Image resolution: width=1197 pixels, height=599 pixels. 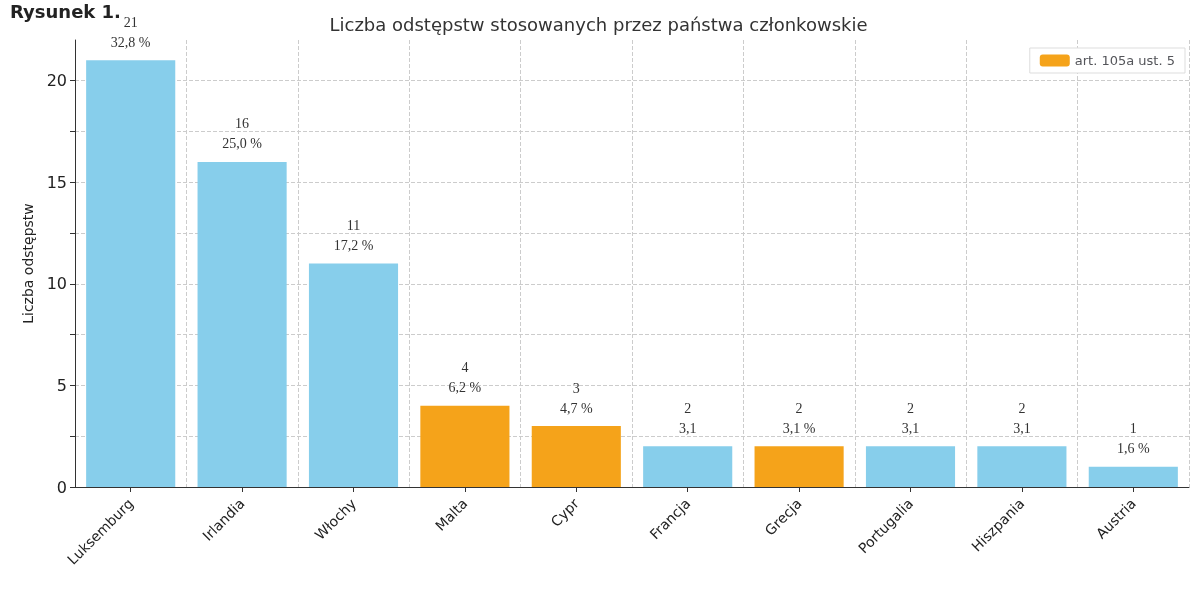 What do you see at coordinates (56, 284) in the screenshot?
I see `y-tick-label: 10` at bounding box center [56, 284].